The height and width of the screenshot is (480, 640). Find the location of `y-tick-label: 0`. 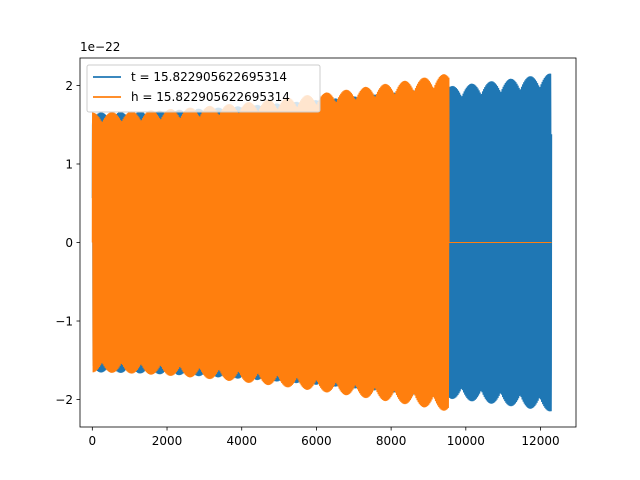

y-tick-label: 0 is located at coordinates (69, 243).